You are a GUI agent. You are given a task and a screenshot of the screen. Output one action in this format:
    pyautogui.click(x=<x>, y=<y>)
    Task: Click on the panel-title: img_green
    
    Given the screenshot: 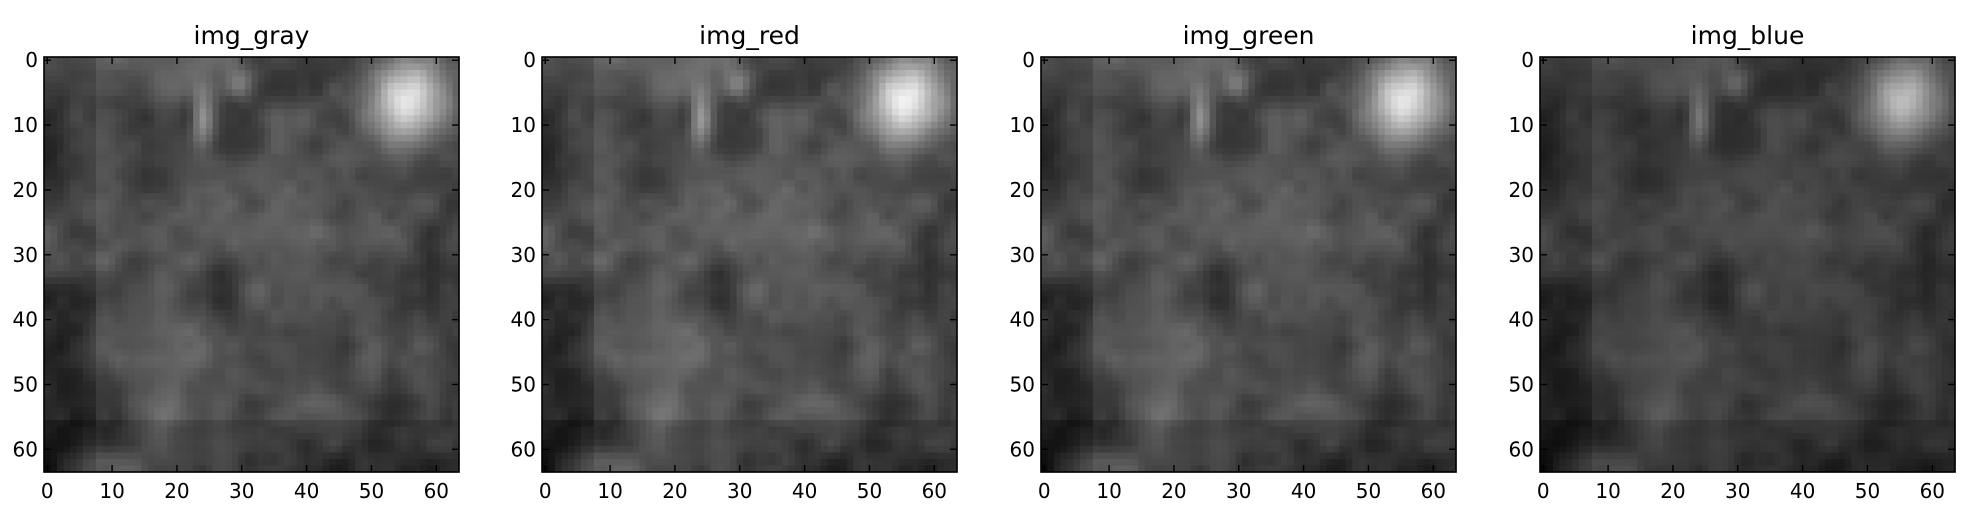 What is the action you would take?
    pyautogui.click(x=1249, y=35)
    